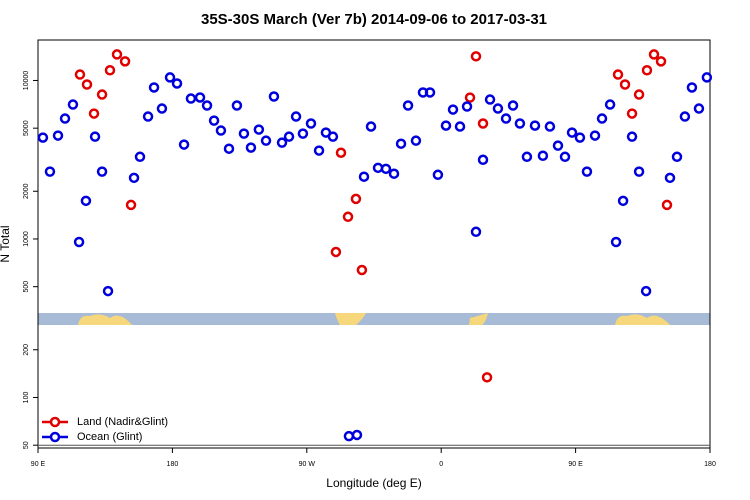  I want to click on x-tick-label: 0, so click(441, 464).